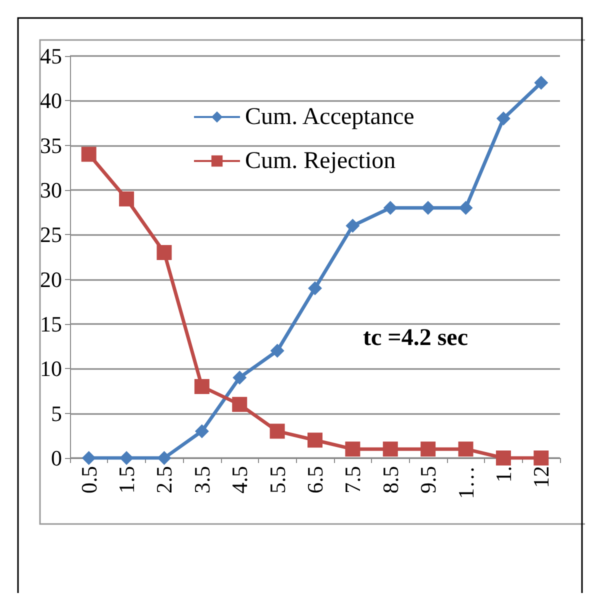  Describe the element at coordinates (127, 480) in the screenshot. I see `x-tick-label: 1.5` at that location.